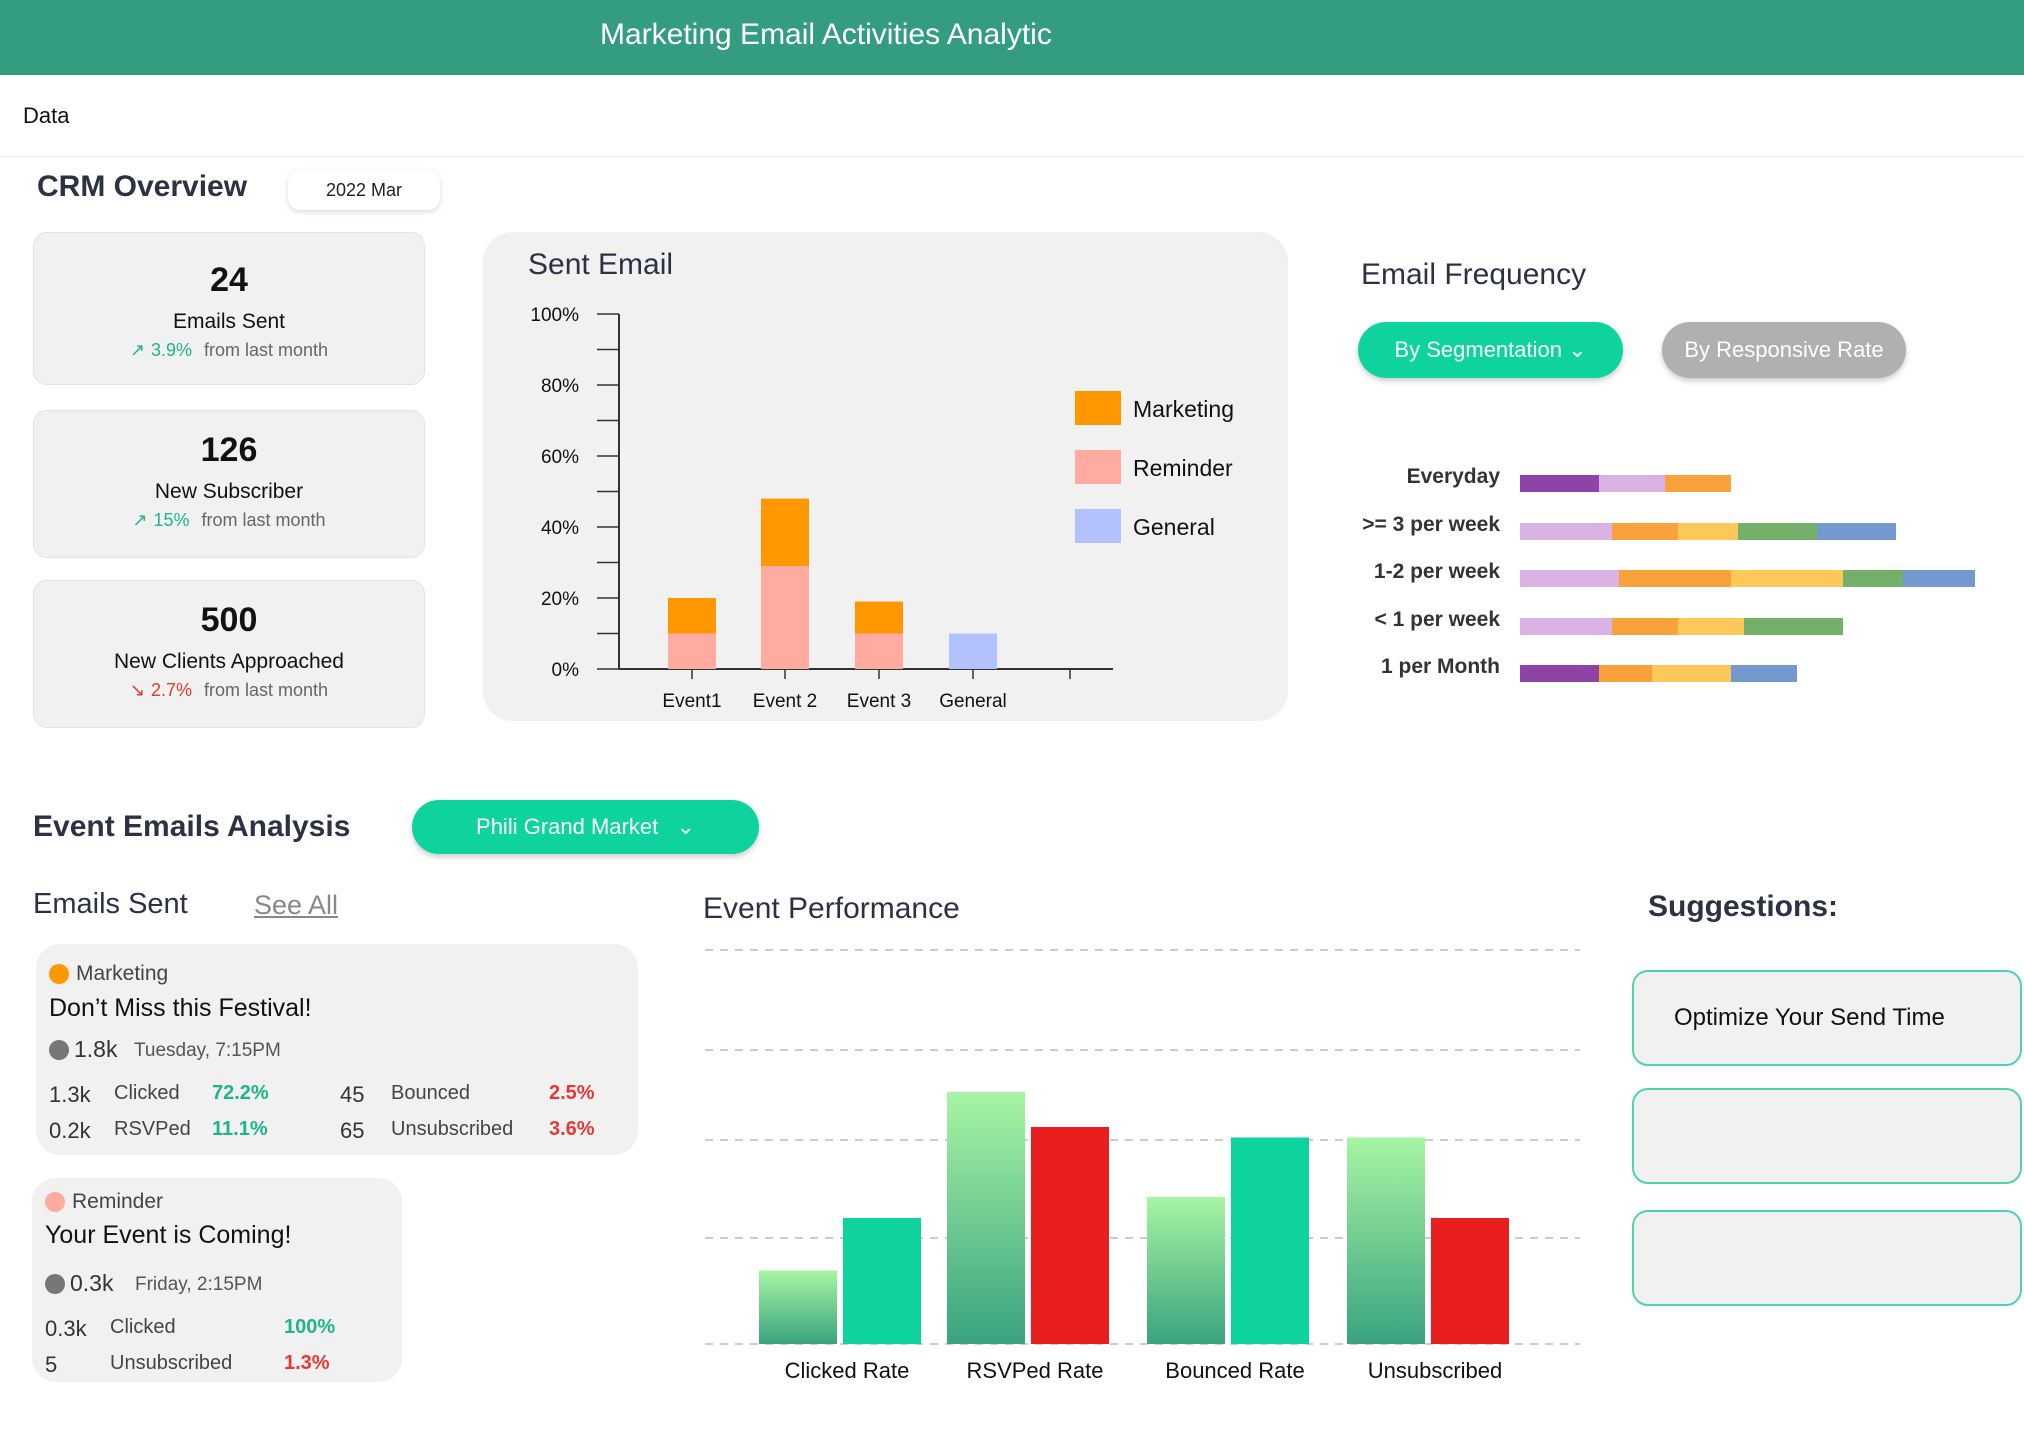  I want to click on stat-value: 126, so click(229, 450).